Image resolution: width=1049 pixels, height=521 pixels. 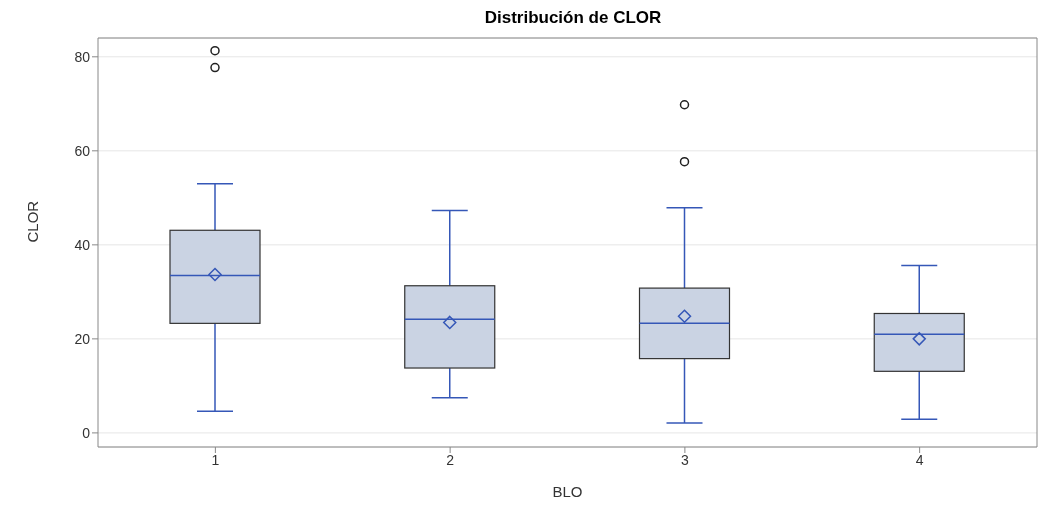 What do you see at coordinates (450, 459) in the screenshot?
I see `x-tick-label: 2` at bounding box center [450, 459].